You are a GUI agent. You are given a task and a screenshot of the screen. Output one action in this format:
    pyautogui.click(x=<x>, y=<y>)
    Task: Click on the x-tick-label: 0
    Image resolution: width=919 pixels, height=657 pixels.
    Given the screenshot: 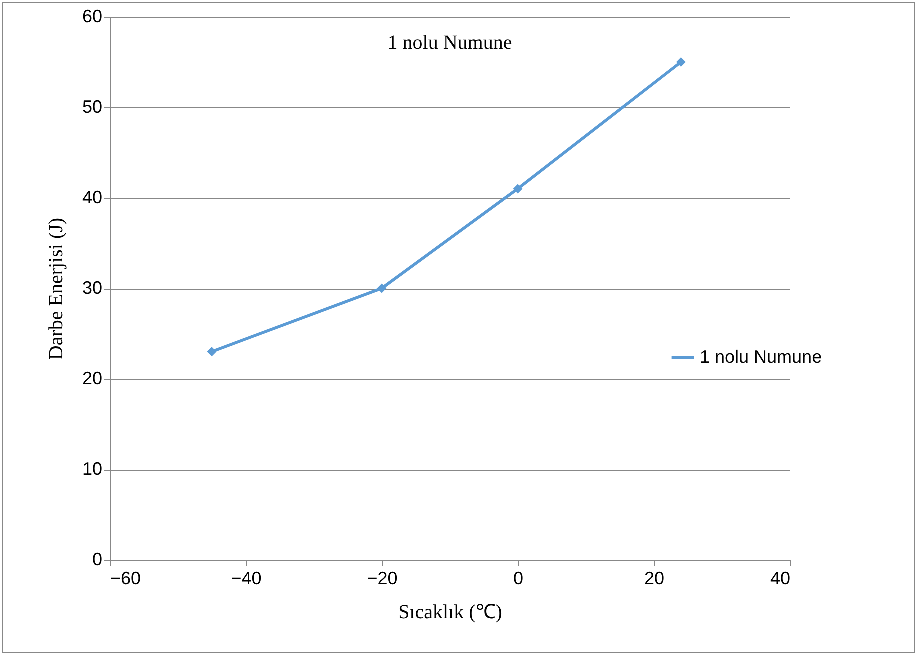 What is the action you would take?
    pyautogui.click(x=518, y=578)
    